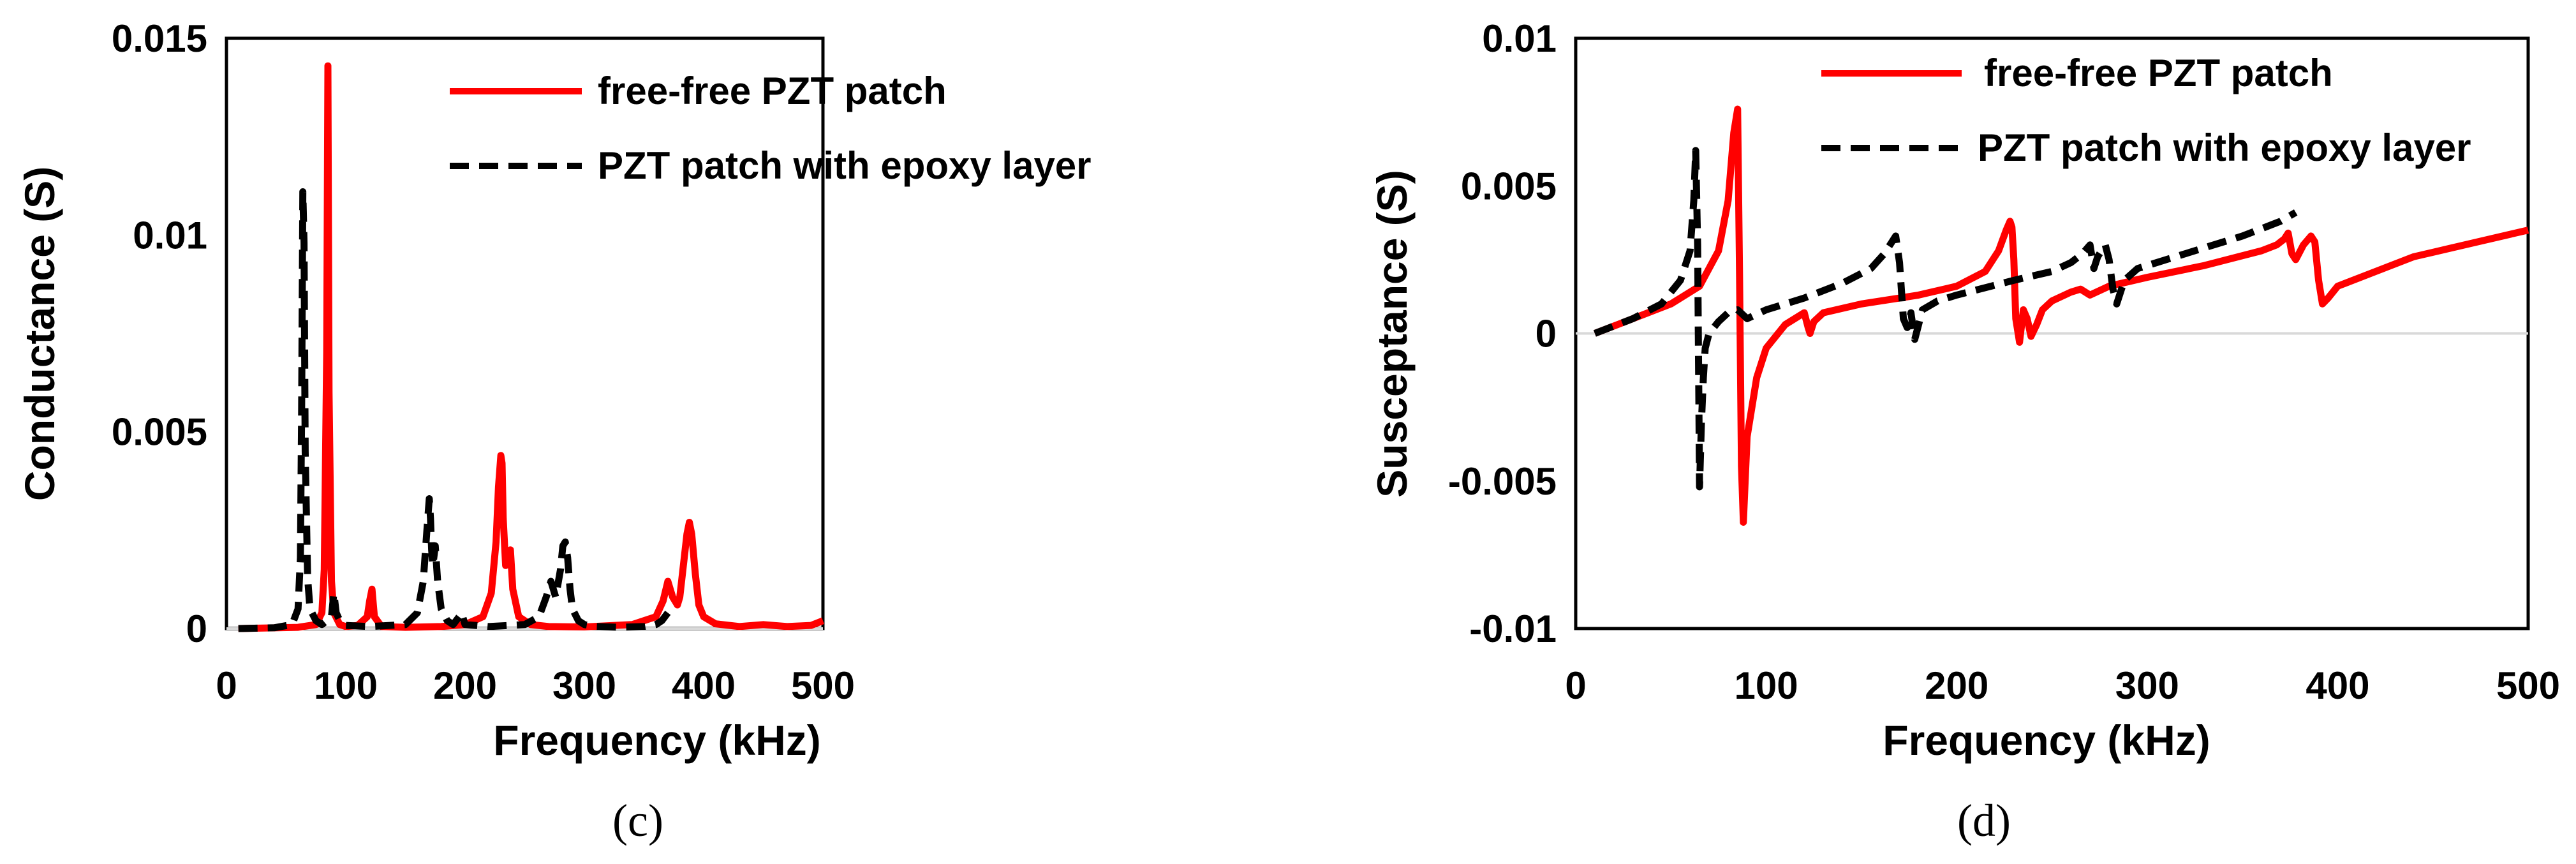 The image size is (2576, 864). Describe the element at coordinates (1502, 481) in the screenshot. I see `y-tick-label: -0.005` at that location.